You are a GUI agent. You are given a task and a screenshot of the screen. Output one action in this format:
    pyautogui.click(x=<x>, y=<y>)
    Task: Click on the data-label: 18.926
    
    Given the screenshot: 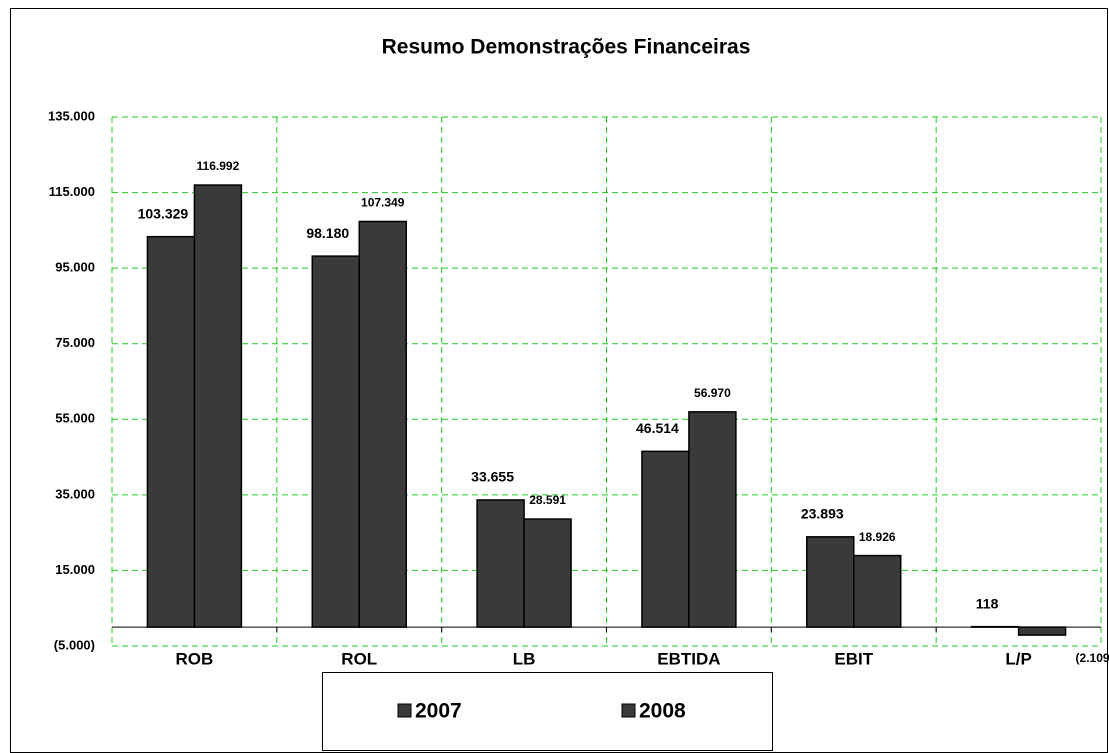 What is the action you would take?
    pyautogui.click(x=877, y=537)
    